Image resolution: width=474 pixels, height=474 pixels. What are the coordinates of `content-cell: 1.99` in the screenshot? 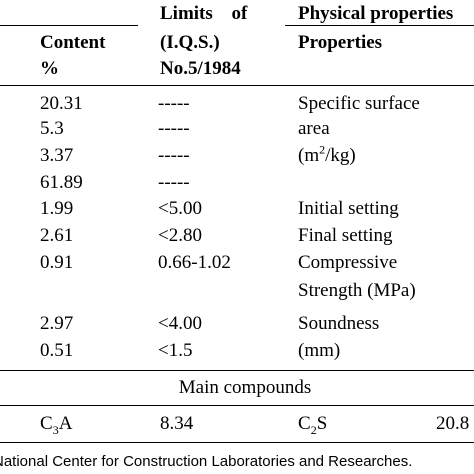 It's located at (57, 208).